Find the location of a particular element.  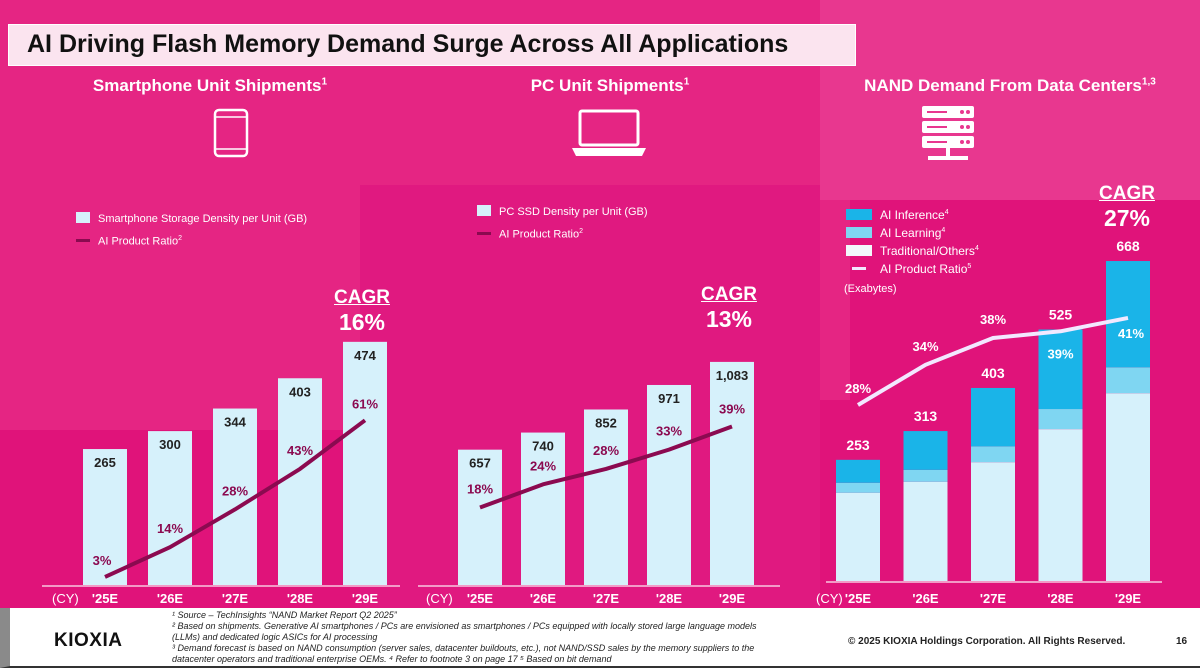

legend-label: Smartphone Storage Density per Unit (GB) is located at coordinates (203, 219).